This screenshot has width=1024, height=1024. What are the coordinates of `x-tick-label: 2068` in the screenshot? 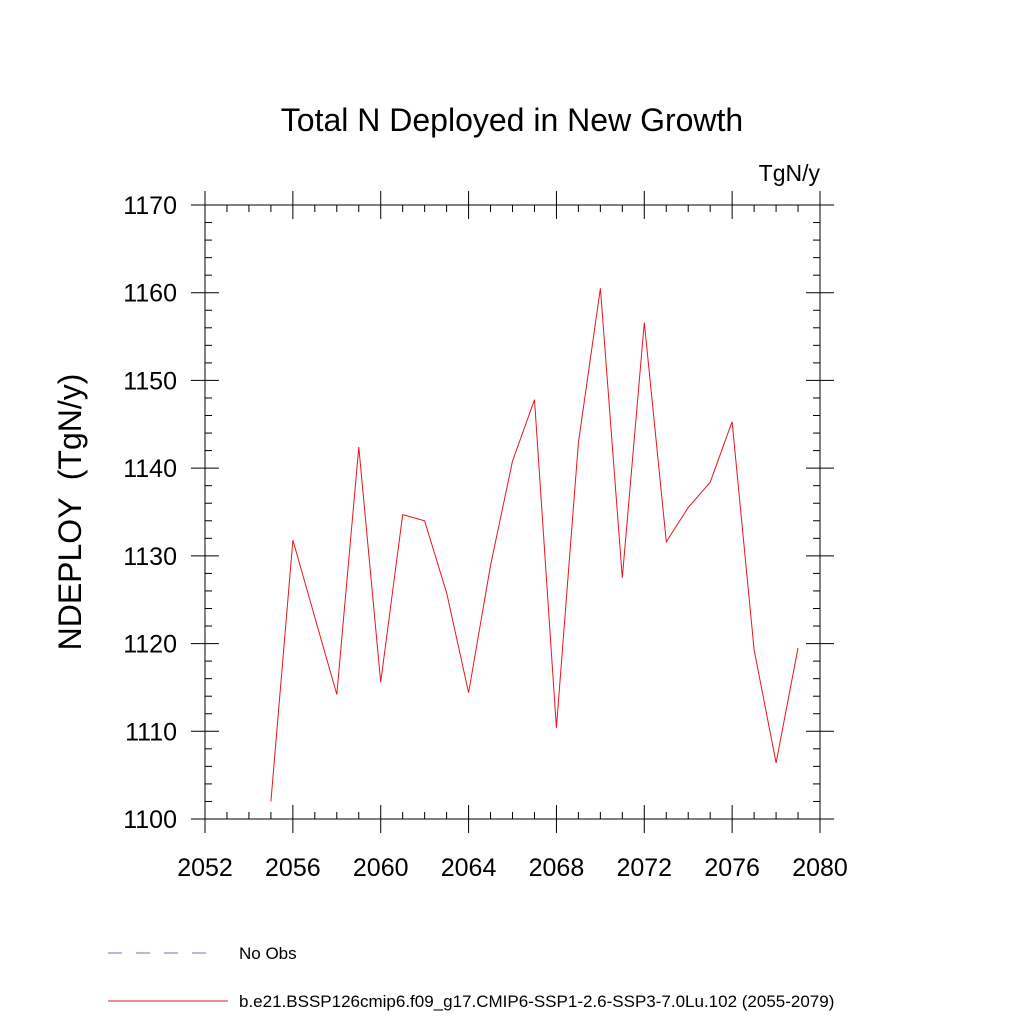 It's located at (557, 868).